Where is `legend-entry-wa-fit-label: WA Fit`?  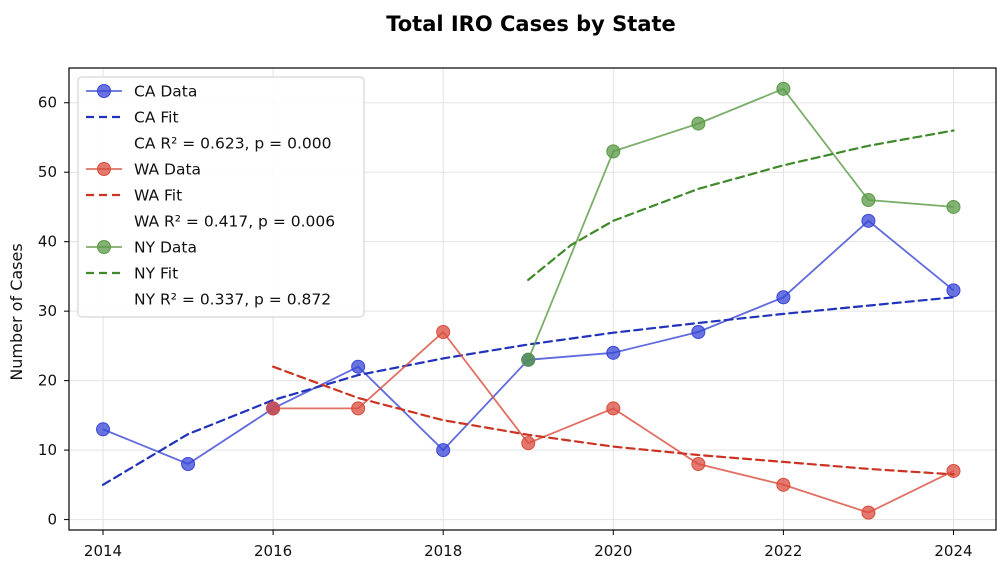
legend-entry-wa-fit-label: WA Fit is located at coordinates (158, 196).